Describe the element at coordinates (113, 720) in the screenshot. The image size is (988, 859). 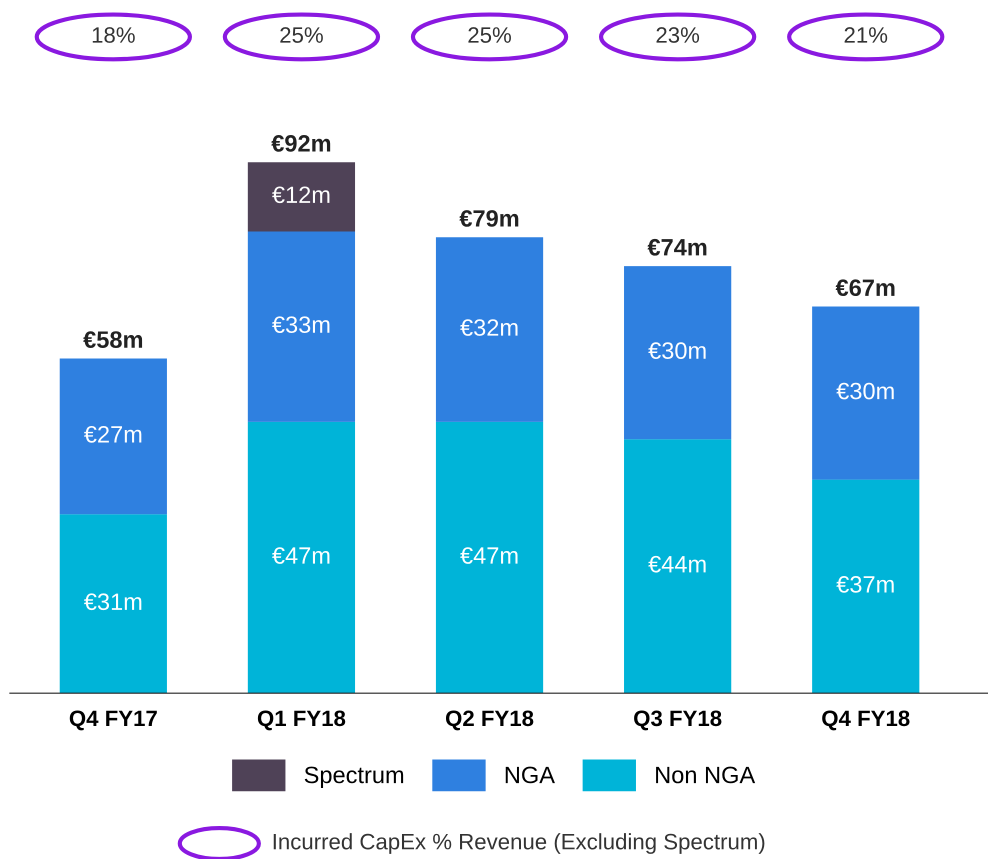
I see `x-tick-label: Q4 FY17` at that location.